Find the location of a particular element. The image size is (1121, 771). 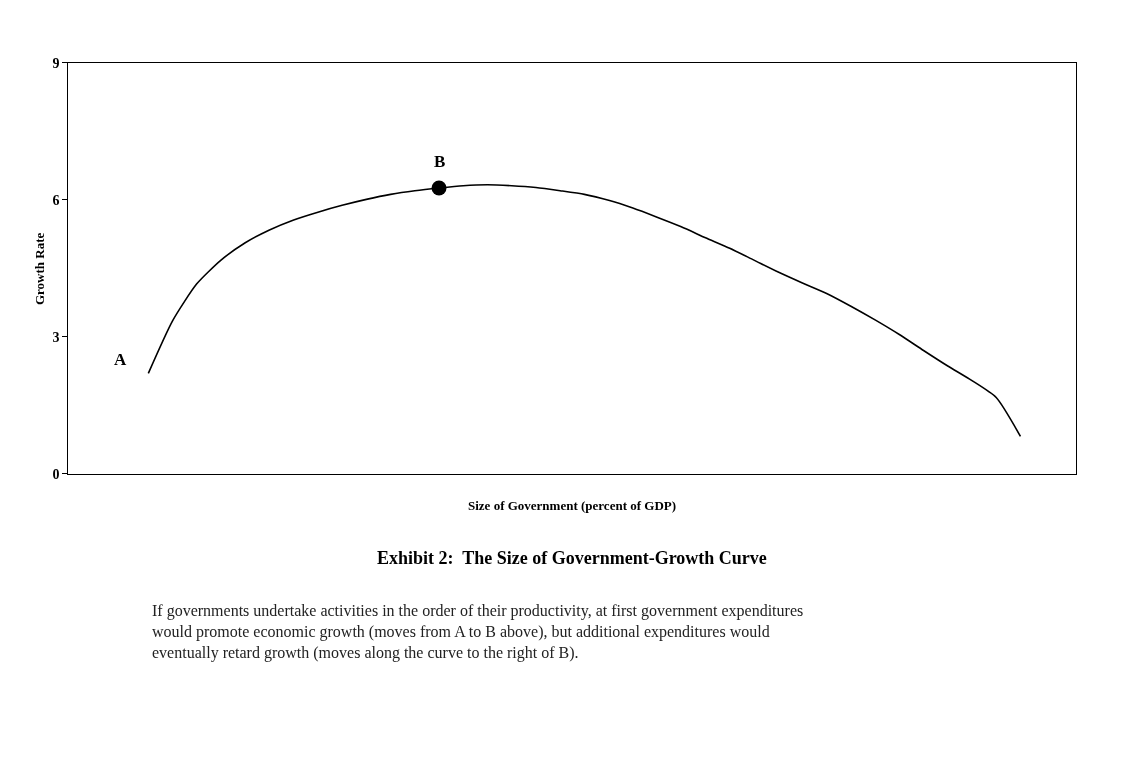

text: Exhibit 2: The Size of Government-Growth Curve is located at coordinates (572, 558).